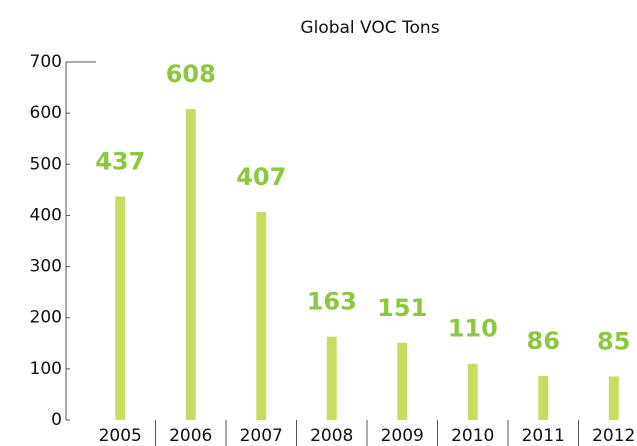  What do you see at coordinates (46, 369) in the screenshot?
I see `y-tick-label: 100` at bounding box center [46, 369].